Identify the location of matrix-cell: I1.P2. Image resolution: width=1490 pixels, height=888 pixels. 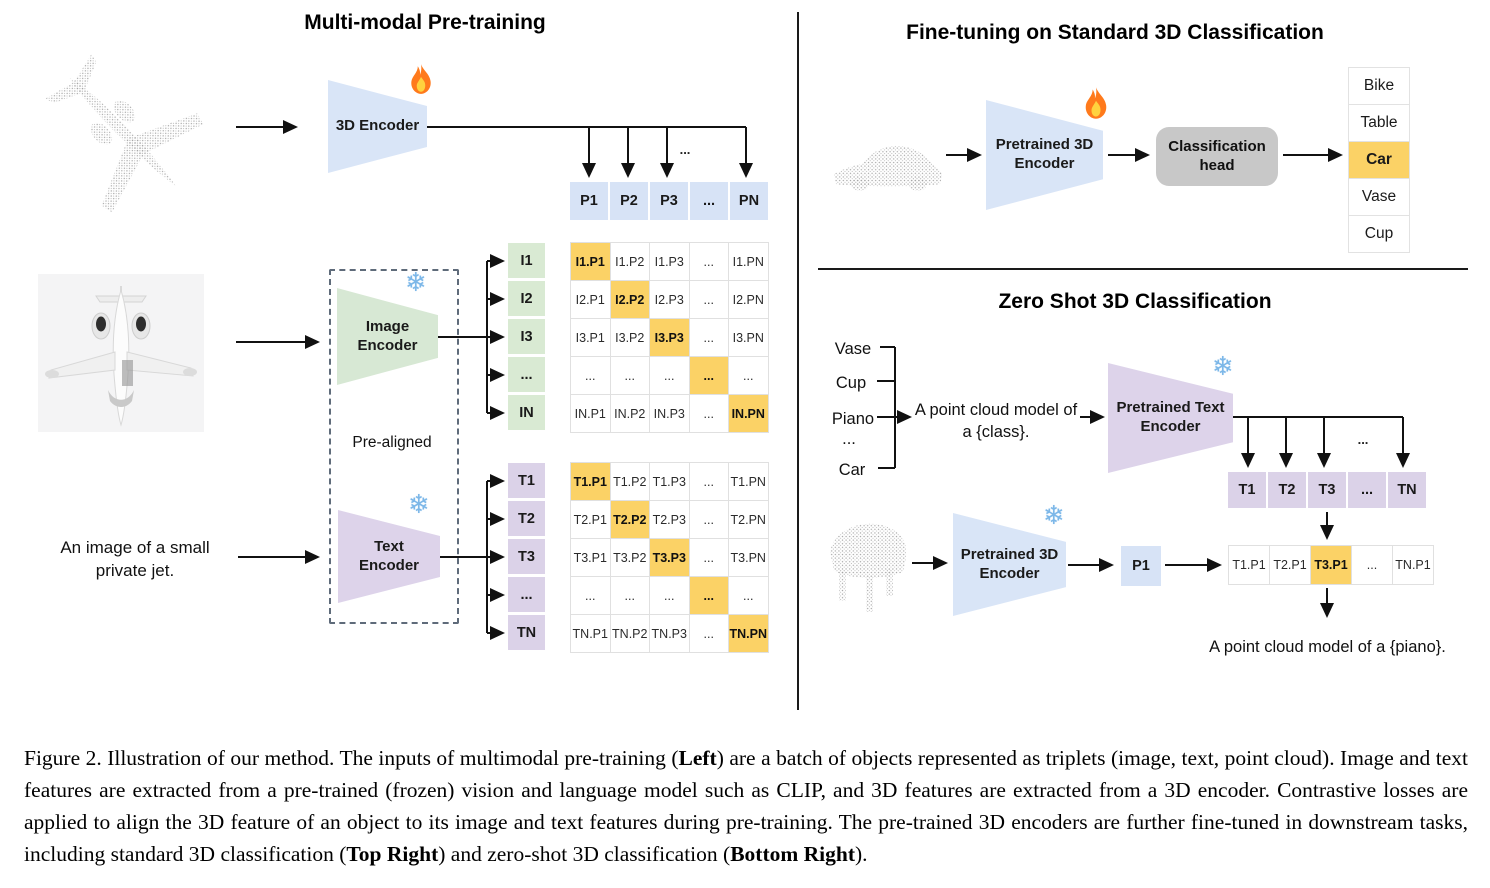
(630, 262).